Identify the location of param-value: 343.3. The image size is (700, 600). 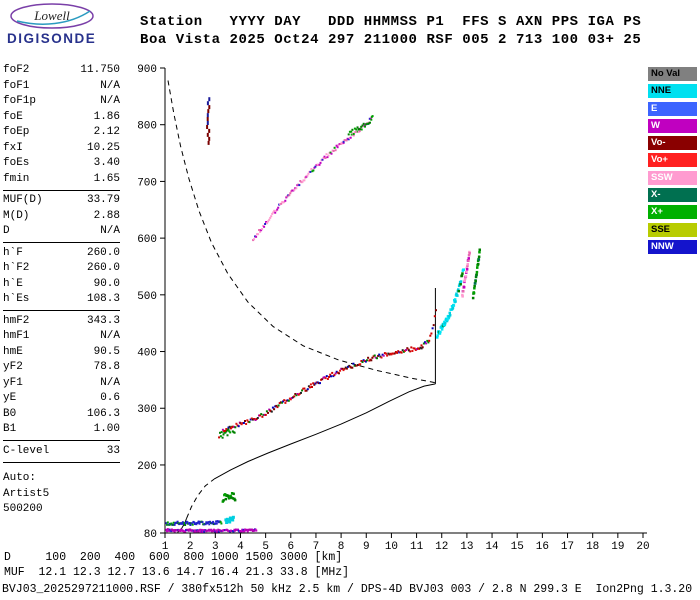
(103, 320).